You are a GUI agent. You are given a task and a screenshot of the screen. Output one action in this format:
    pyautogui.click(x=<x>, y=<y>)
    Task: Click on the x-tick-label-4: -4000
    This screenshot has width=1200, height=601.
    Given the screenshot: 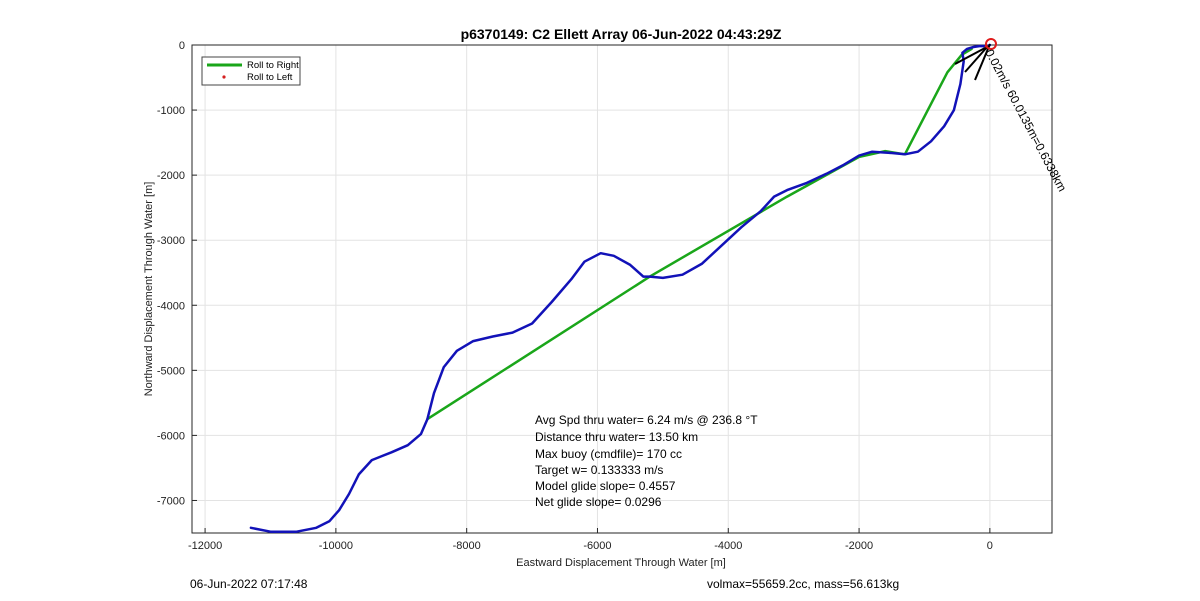 What is the action you would take?
    pyautogui.click(x=728, y=546)
    